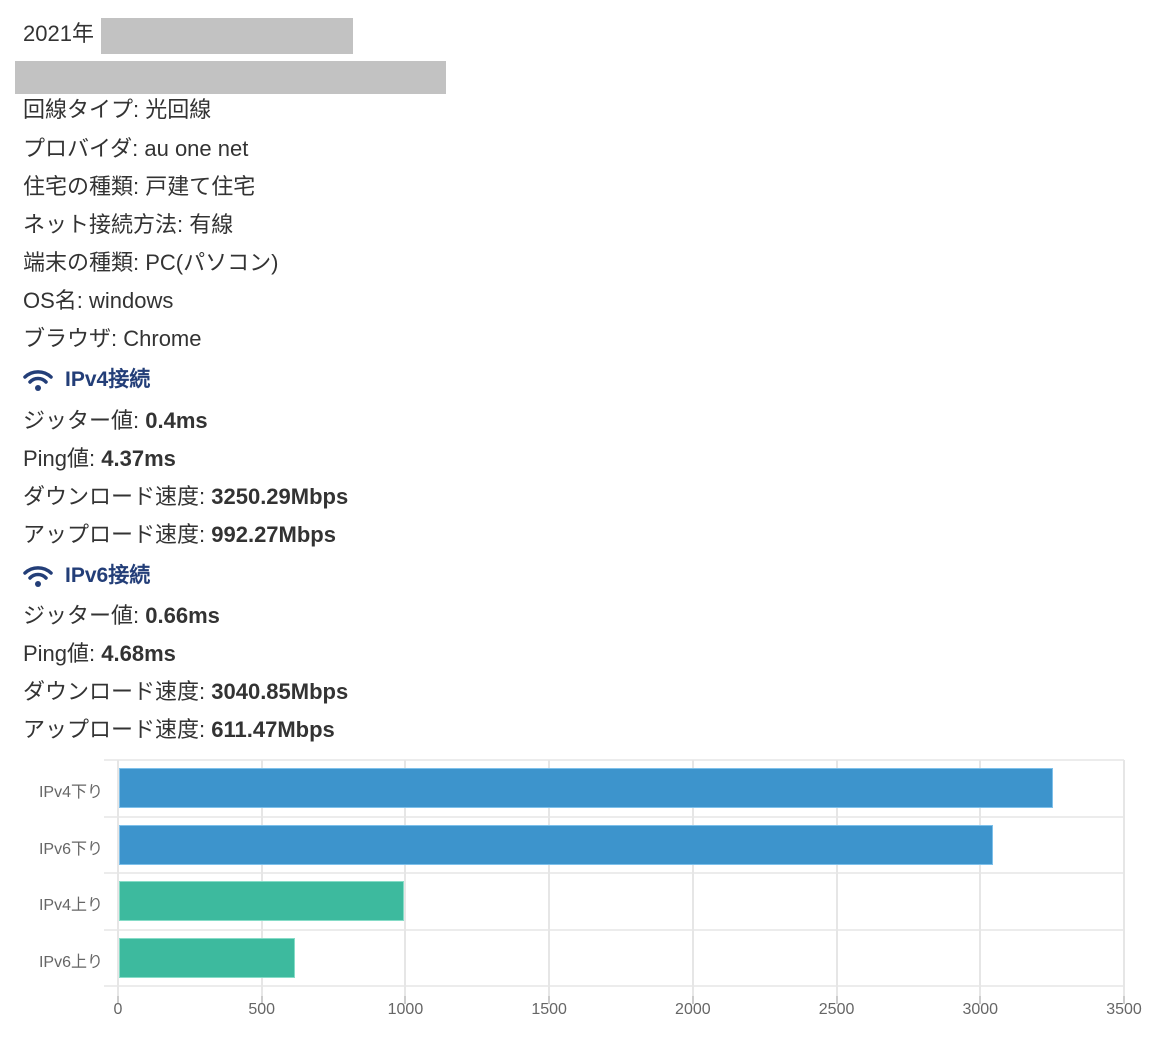 The width and height of the screenshot is (1172, 1051). Describe the element at coordinates (139, 186) in the screenshot. I see `info-line-housing: 住宅の種類: 戸建て住宅` at that location.